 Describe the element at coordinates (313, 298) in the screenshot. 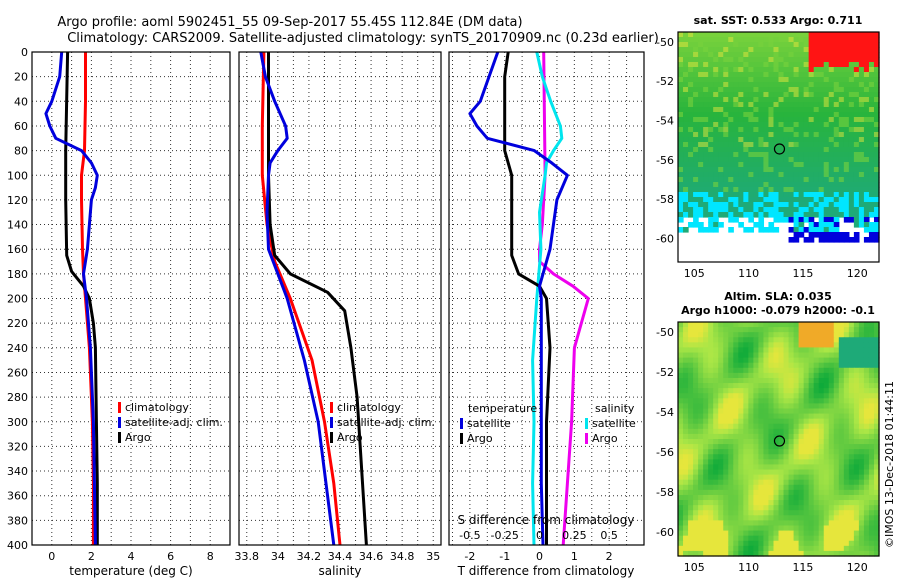

I see `salinity-series` at that location.